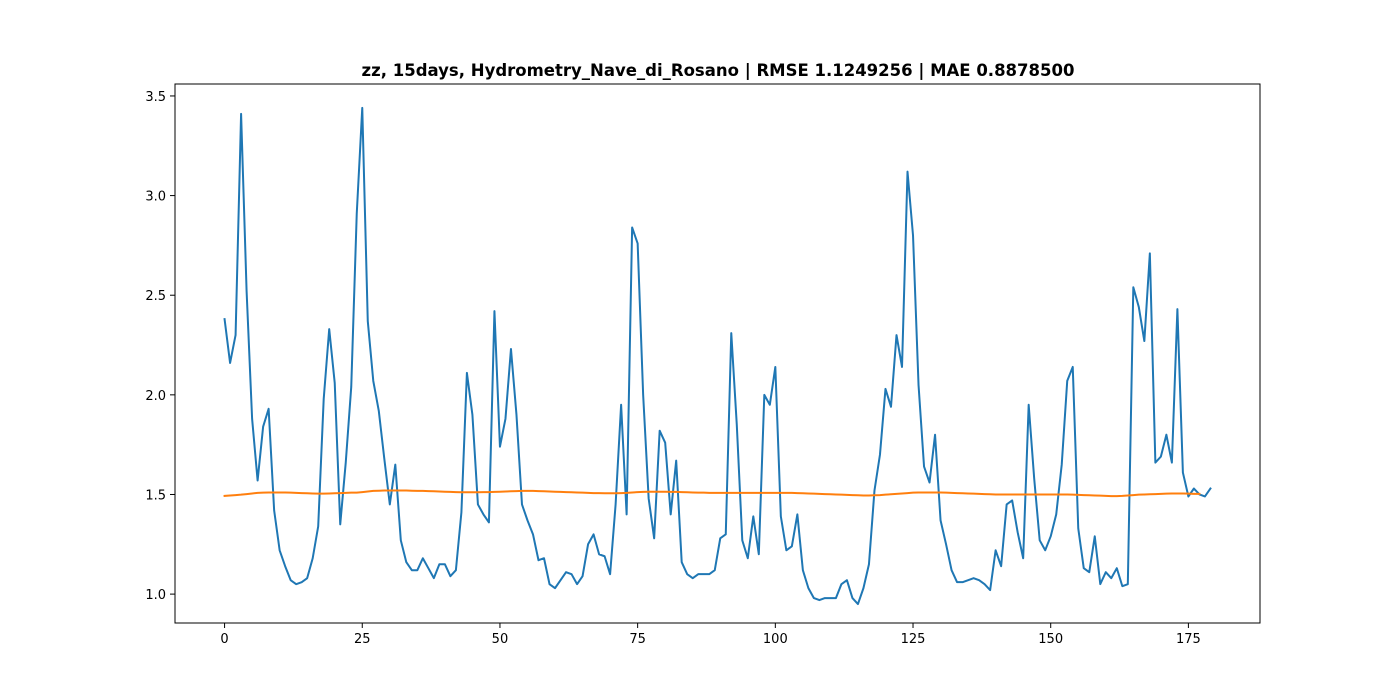  Describe the element at coordinates (155, 495) in the screenshot. I see `y-tick-label: 1.5` at that location.